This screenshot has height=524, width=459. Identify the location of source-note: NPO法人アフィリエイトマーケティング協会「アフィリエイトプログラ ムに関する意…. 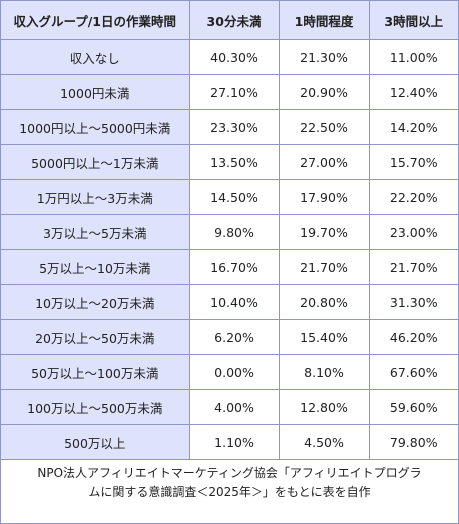
(229, 483).